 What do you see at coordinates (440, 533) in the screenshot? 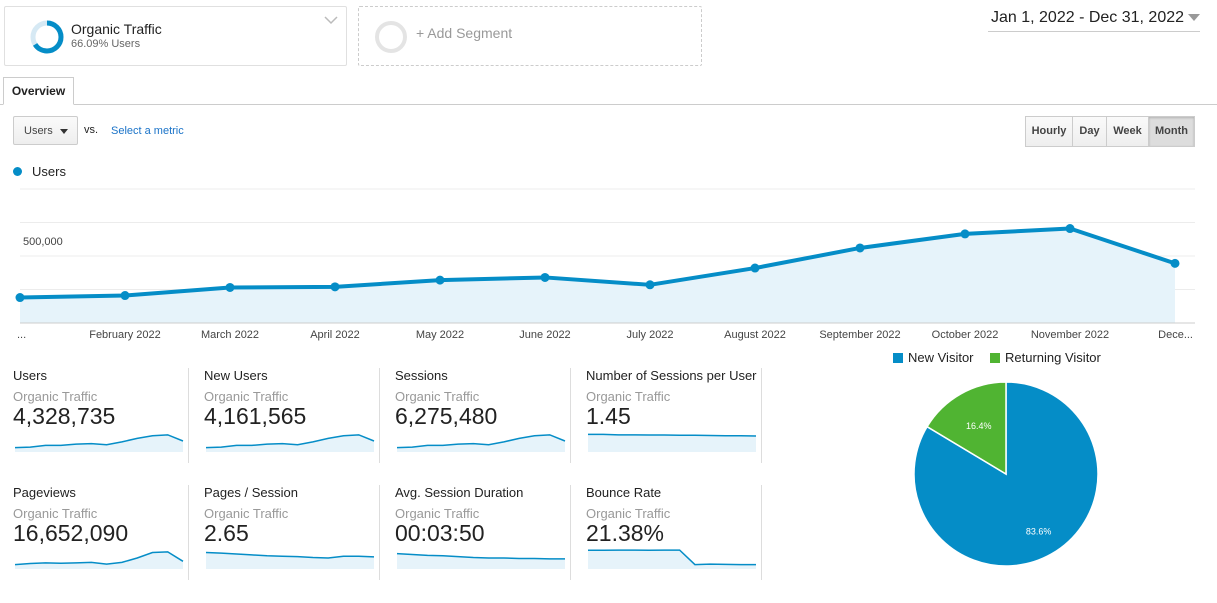
I see `scorecard-value: 00:03:50` at bounding box center [440, 533].